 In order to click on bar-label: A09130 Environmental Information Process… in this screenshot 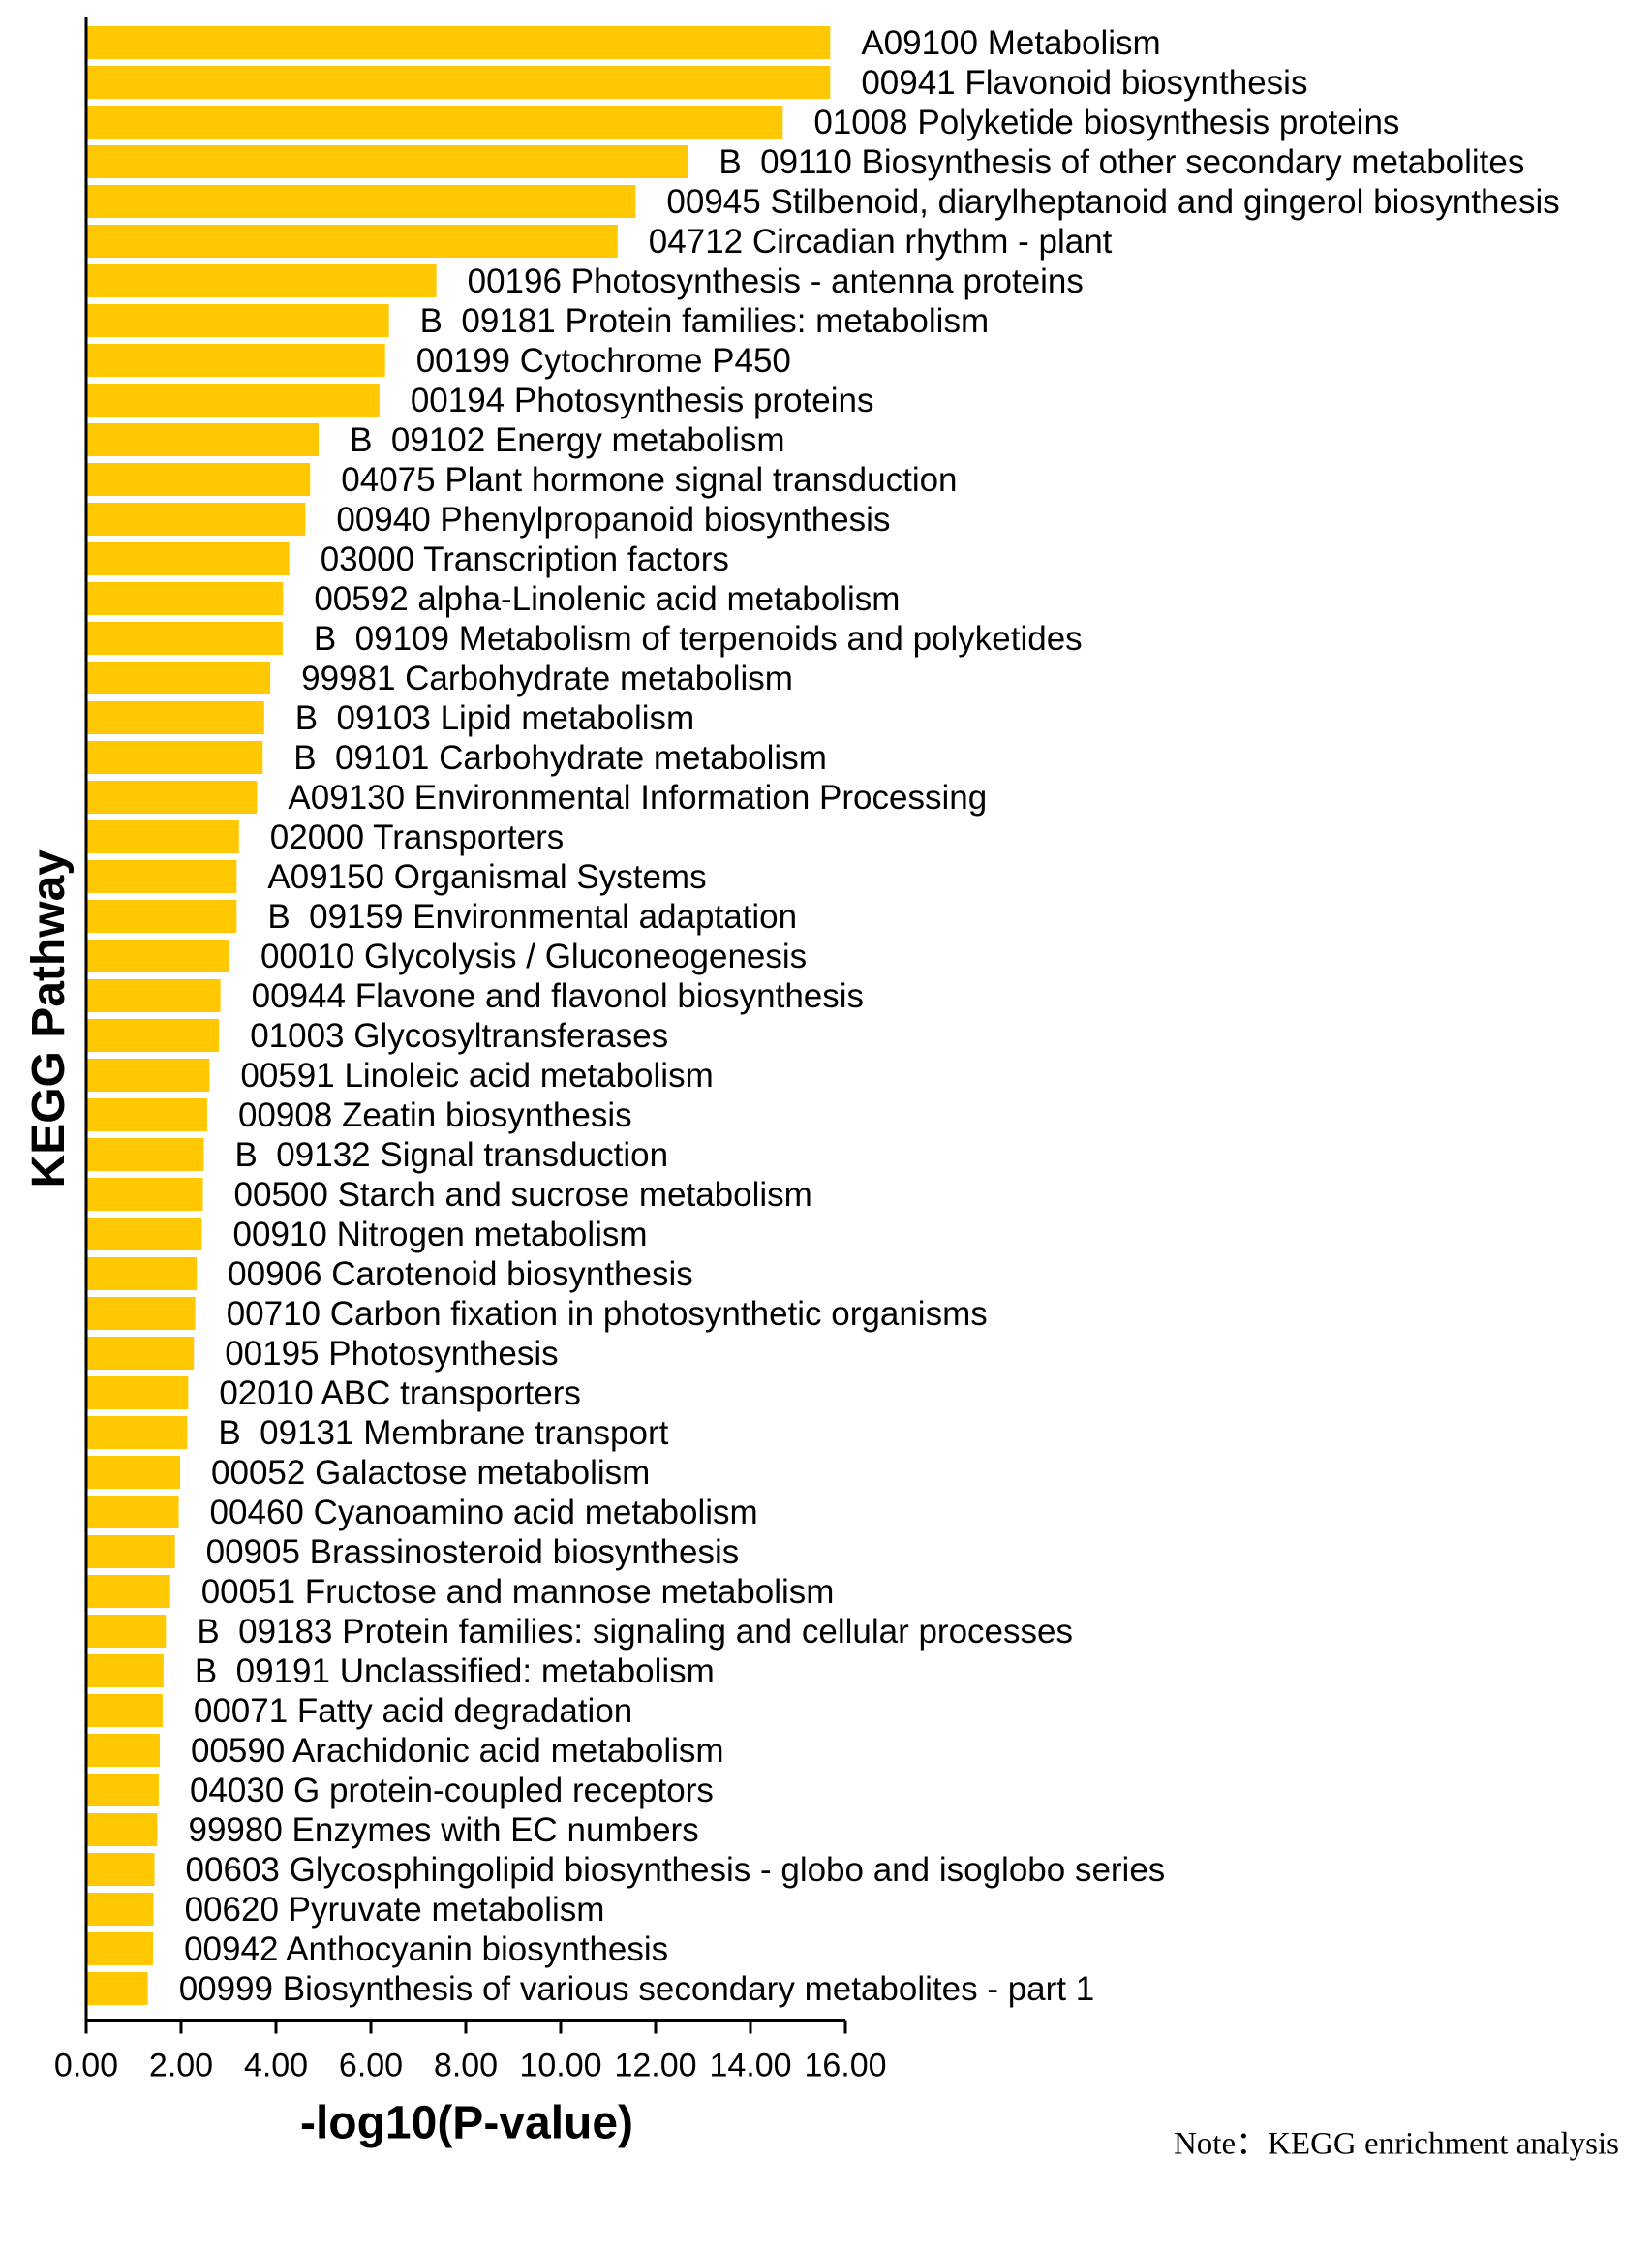, I will do `click(637, 798)`.